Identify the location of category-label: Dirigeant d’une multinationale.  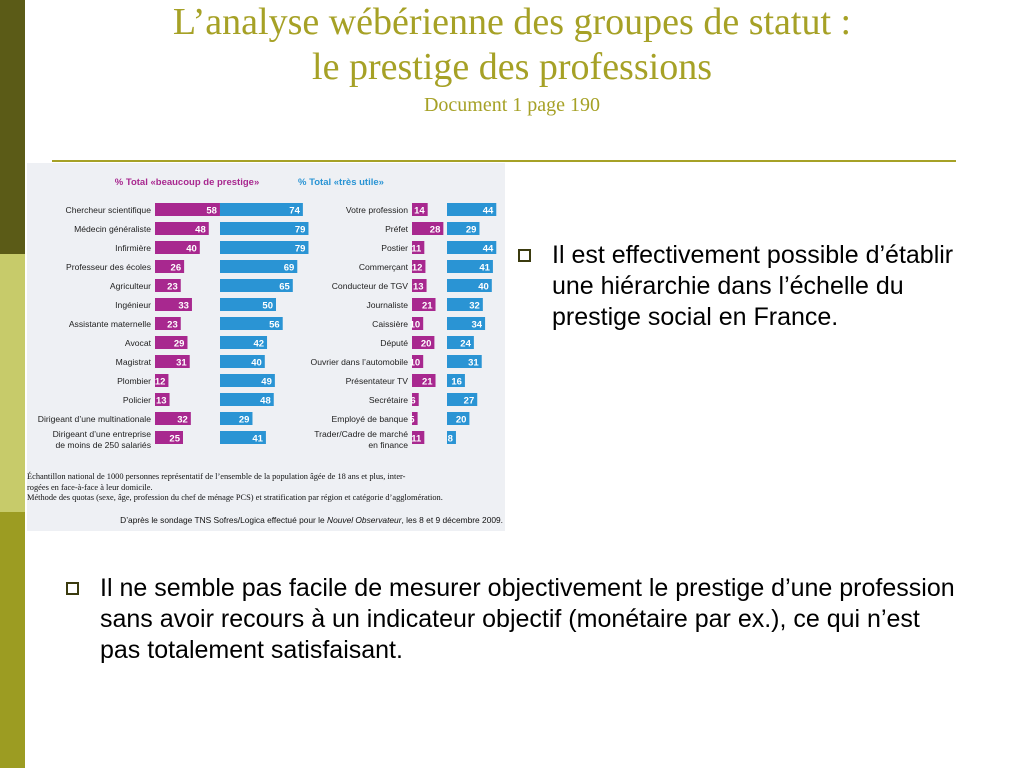
(94, 419).